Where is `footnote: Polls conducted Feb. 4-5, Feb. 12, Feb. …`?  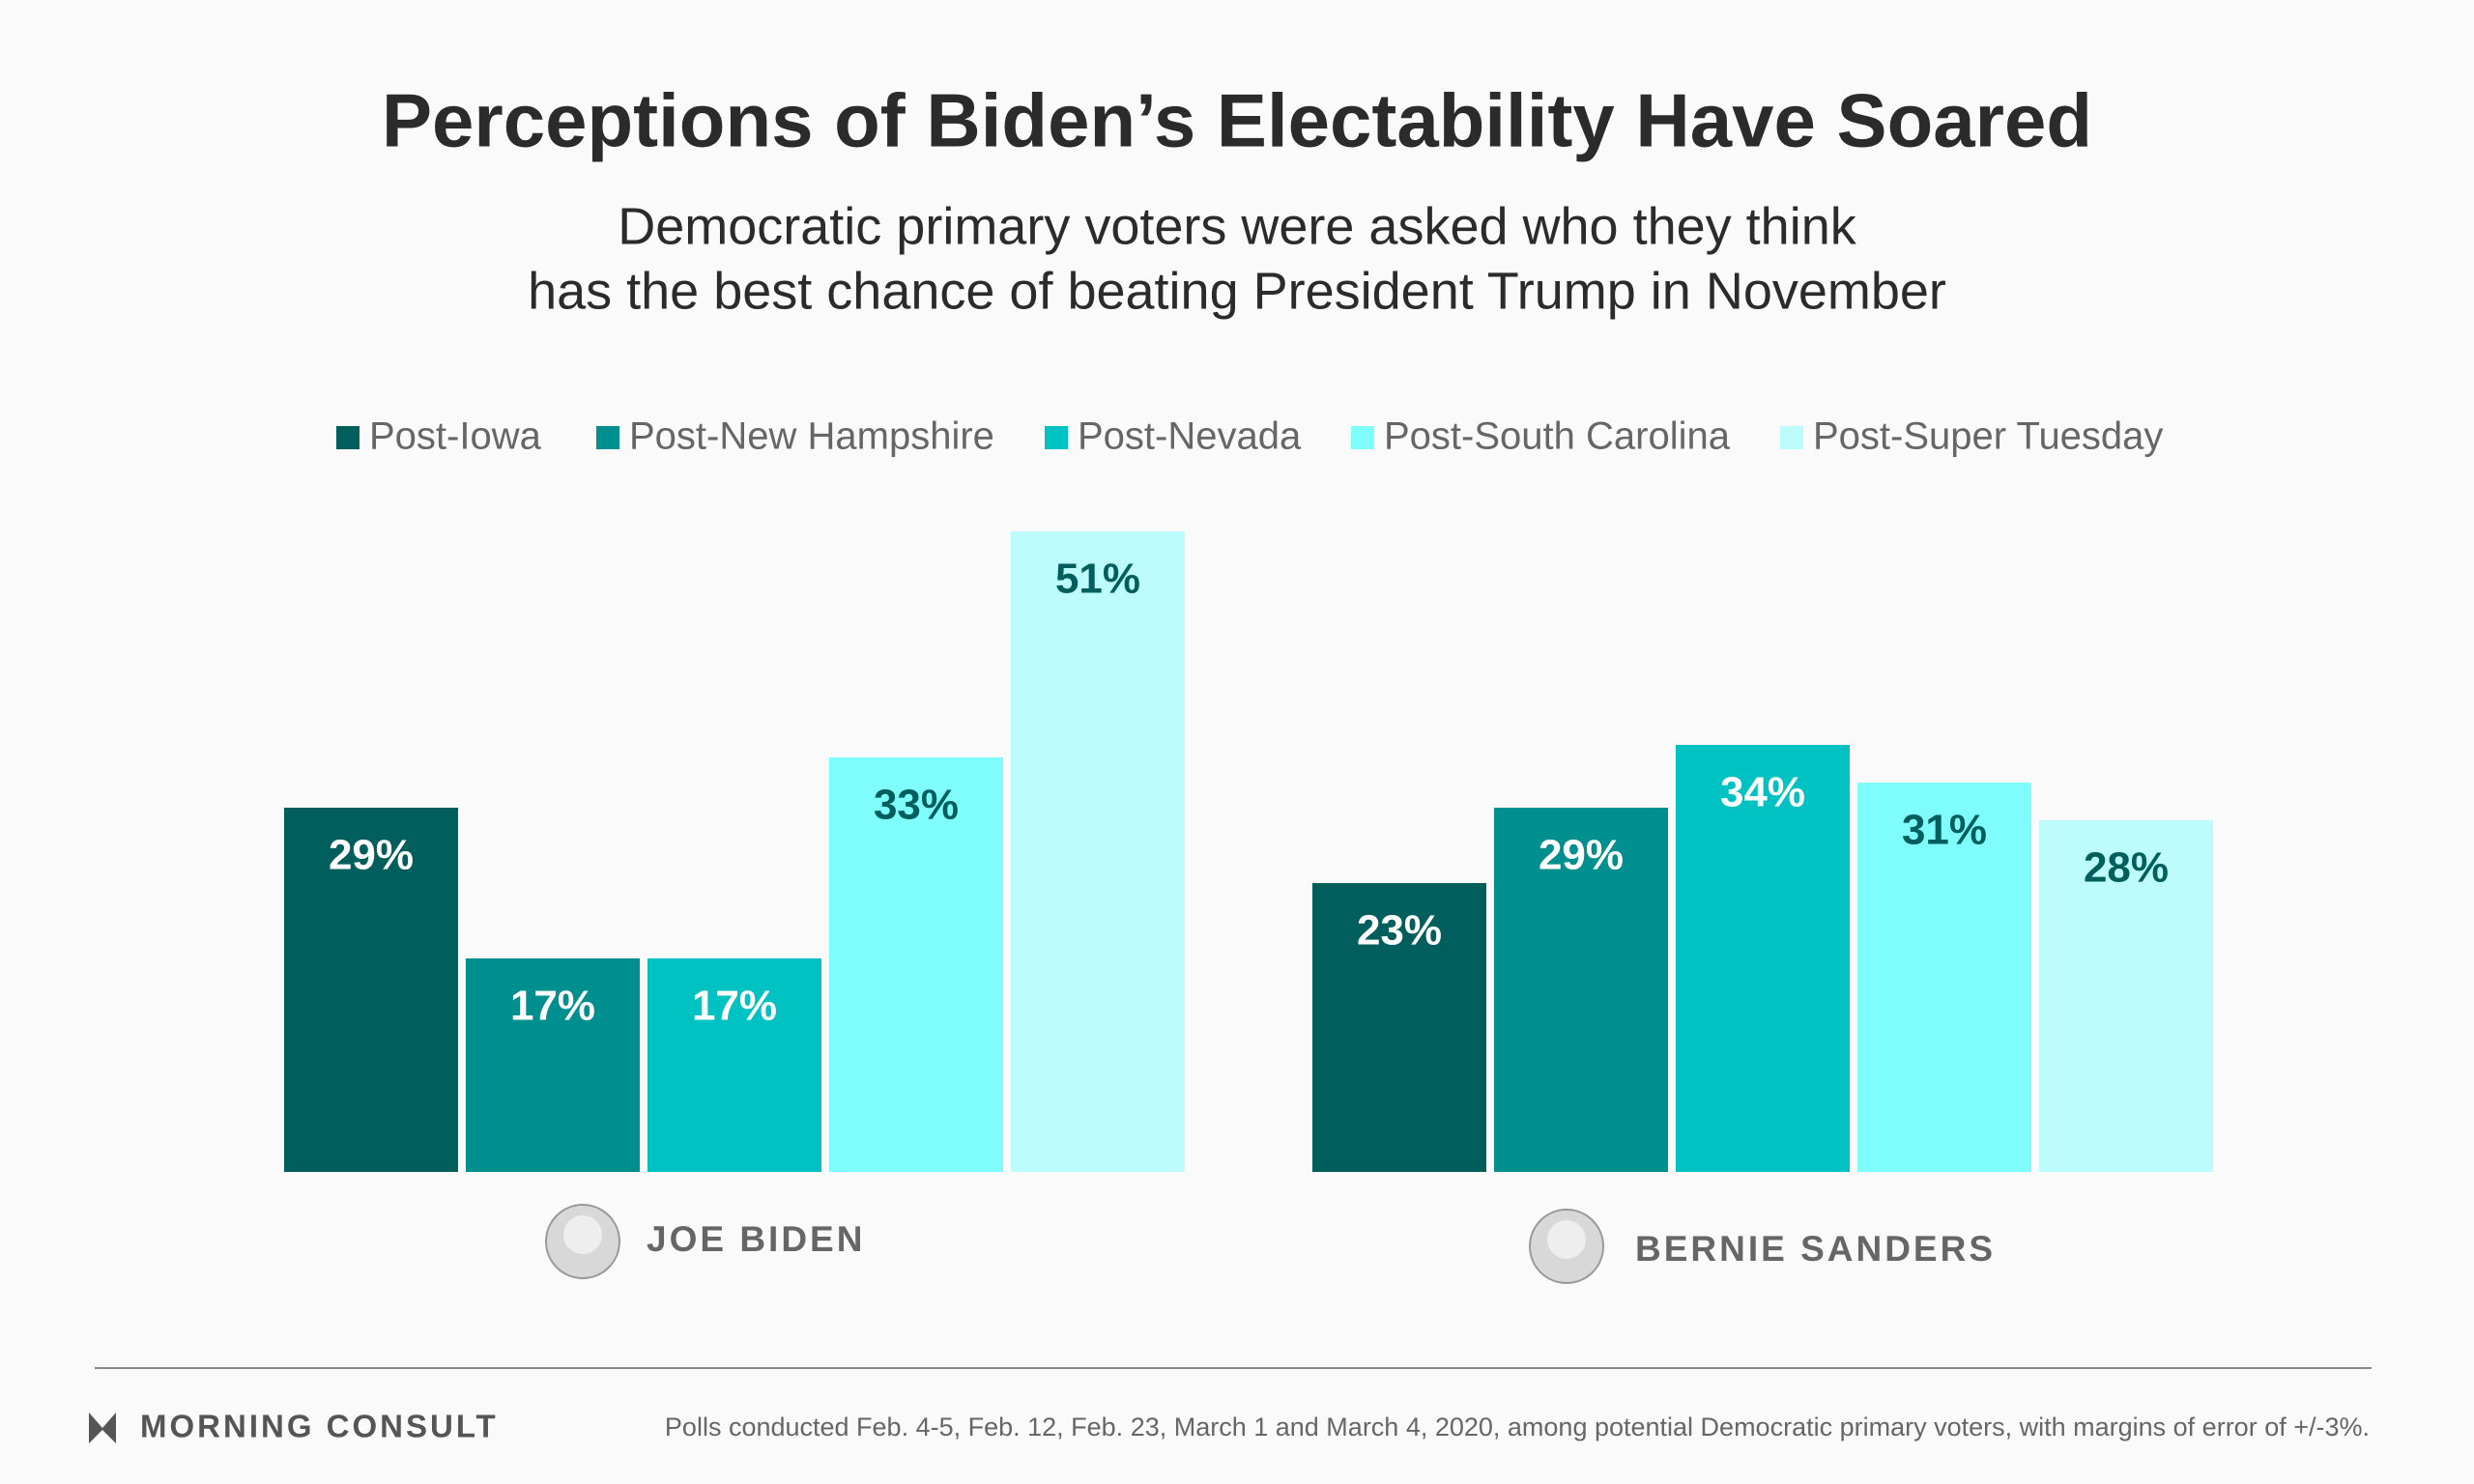
footnote: Polls conducted Feb. 4-5, Feb. 12, Feb. … is located at coordinates (1518, 1427).